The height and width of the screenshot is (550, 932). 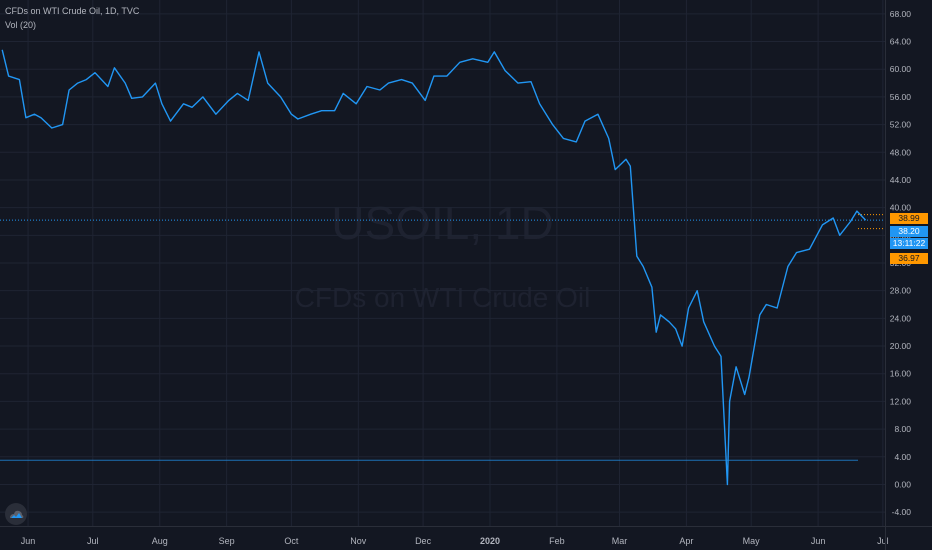 I want to click on tradingview-logo-button, so click(x=16, y=514).